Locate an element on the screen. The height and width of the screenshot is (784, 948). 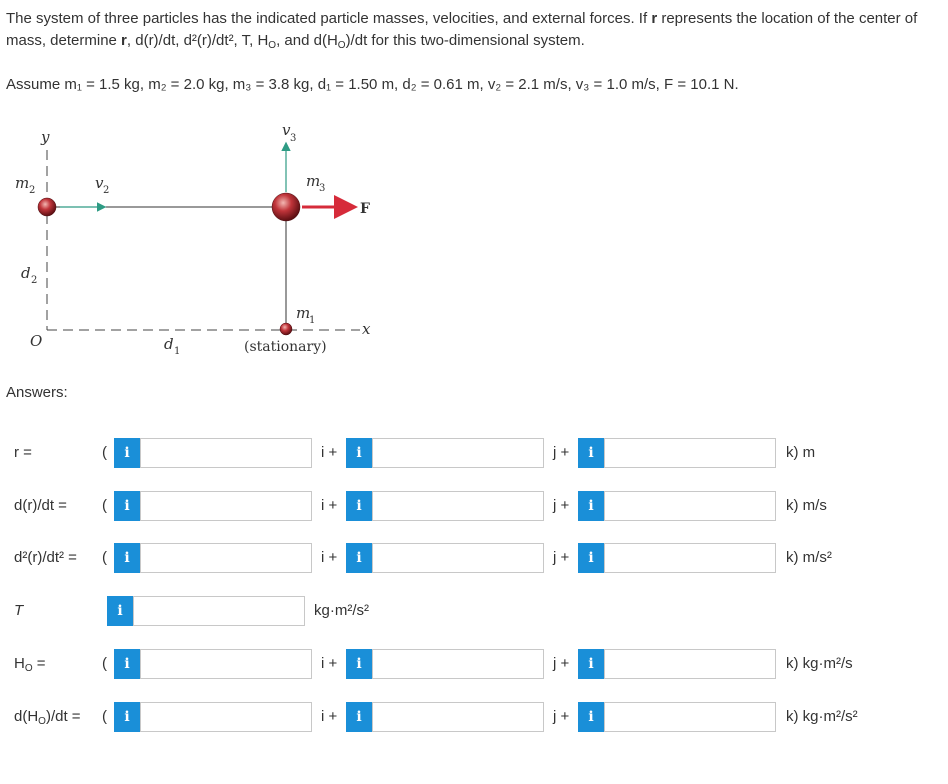
row-label: d(HO)/dt = is located at coordinates (47, 717).